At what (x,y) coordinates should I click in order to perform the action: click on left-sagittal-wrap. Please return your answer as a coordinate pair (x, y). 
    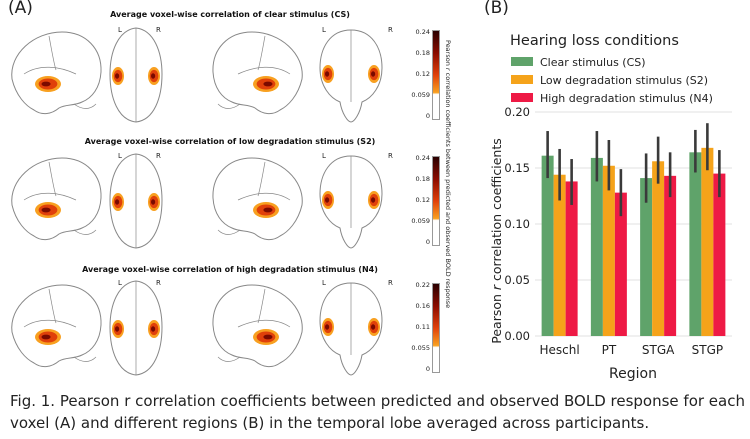
    Looking at the image, I should click on (56, 199).